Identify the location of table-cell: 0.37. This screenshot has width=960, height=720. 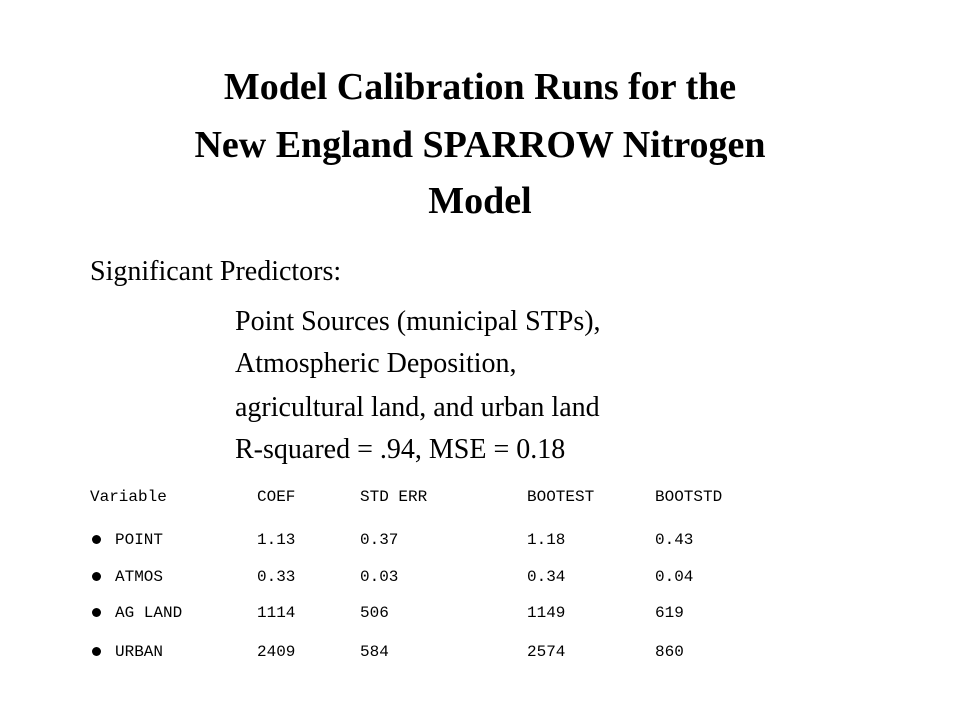
(379, 540).